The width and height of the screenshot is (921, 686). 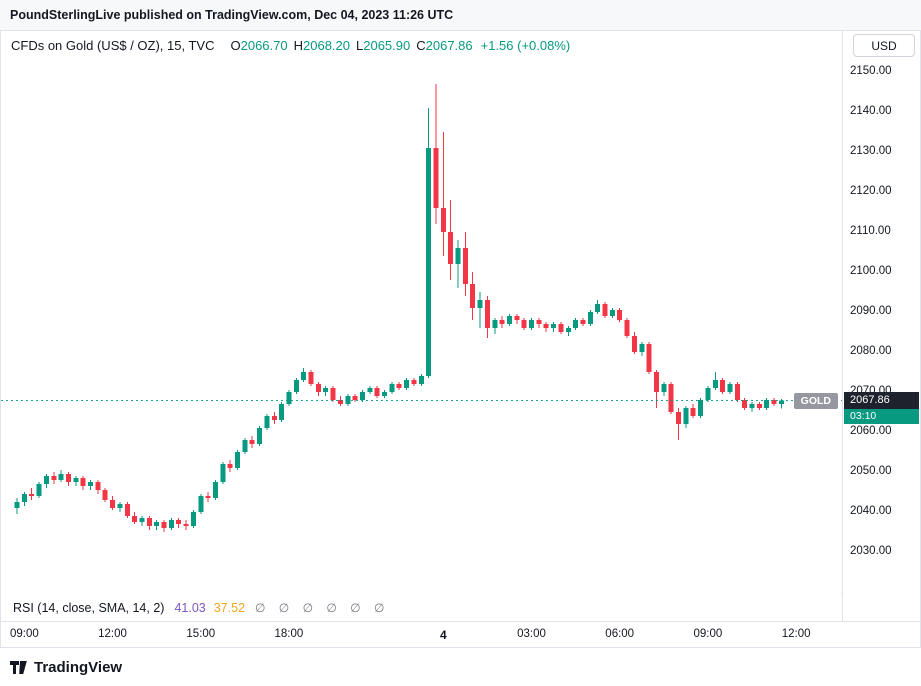 What do you see at coordinates (871, 191) in the screenshot?
I see `price-axis-label: 2120.00` at bounding box center [871, 191].